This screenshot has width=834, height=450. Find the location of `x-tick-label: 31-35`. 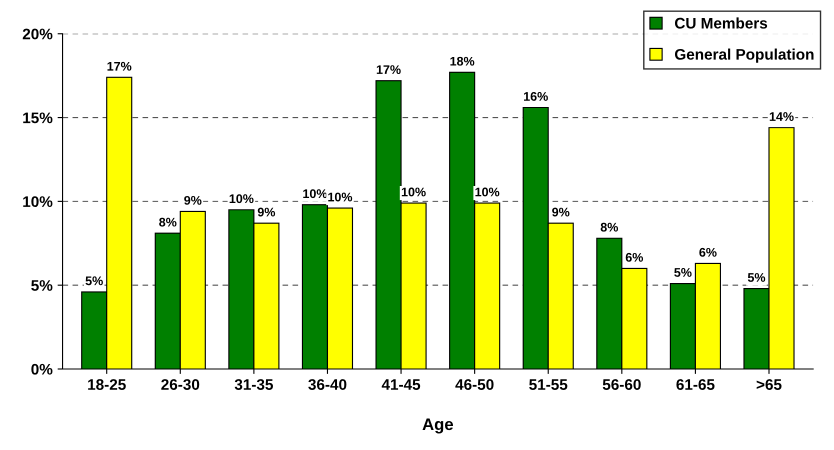

x-tick-label: 31-35 is located at coordinates (253, 384).